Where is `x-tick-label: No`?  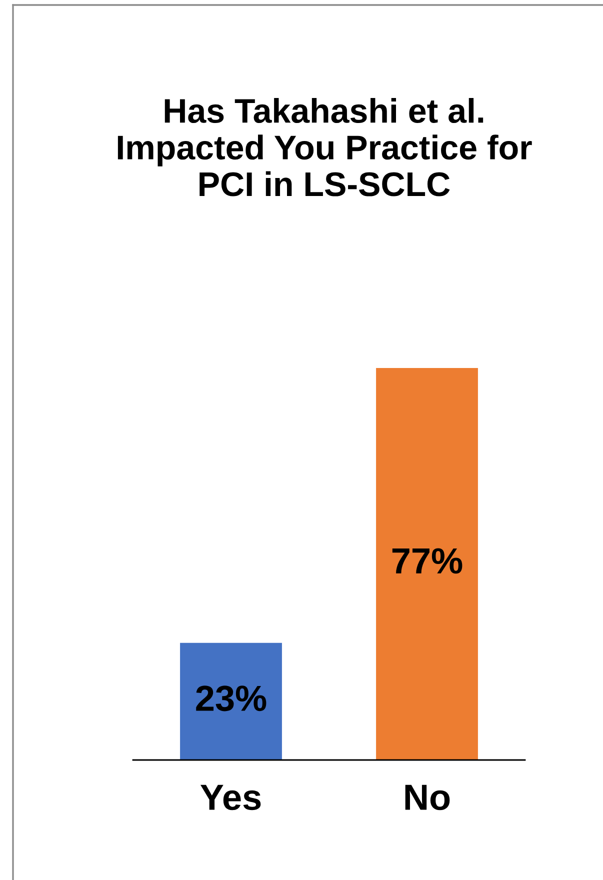
x-tick-label: No is located at coordinates (427, 797).